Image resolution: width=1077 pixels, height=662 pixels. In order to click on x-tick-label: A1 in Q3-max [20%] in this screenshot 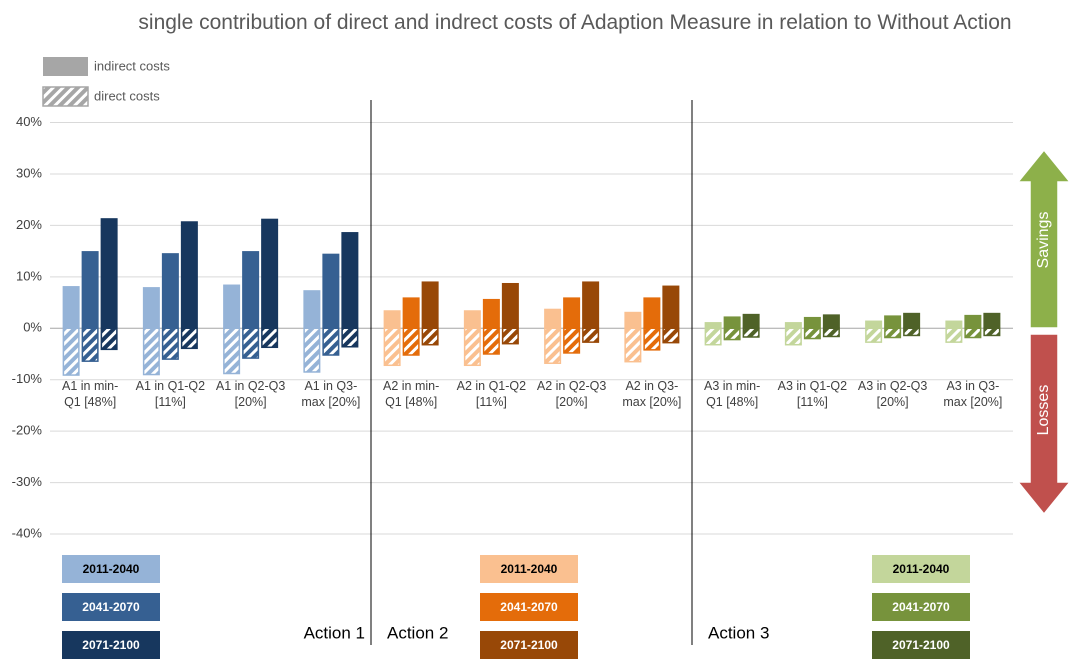, I will do `click(331, 394)`.